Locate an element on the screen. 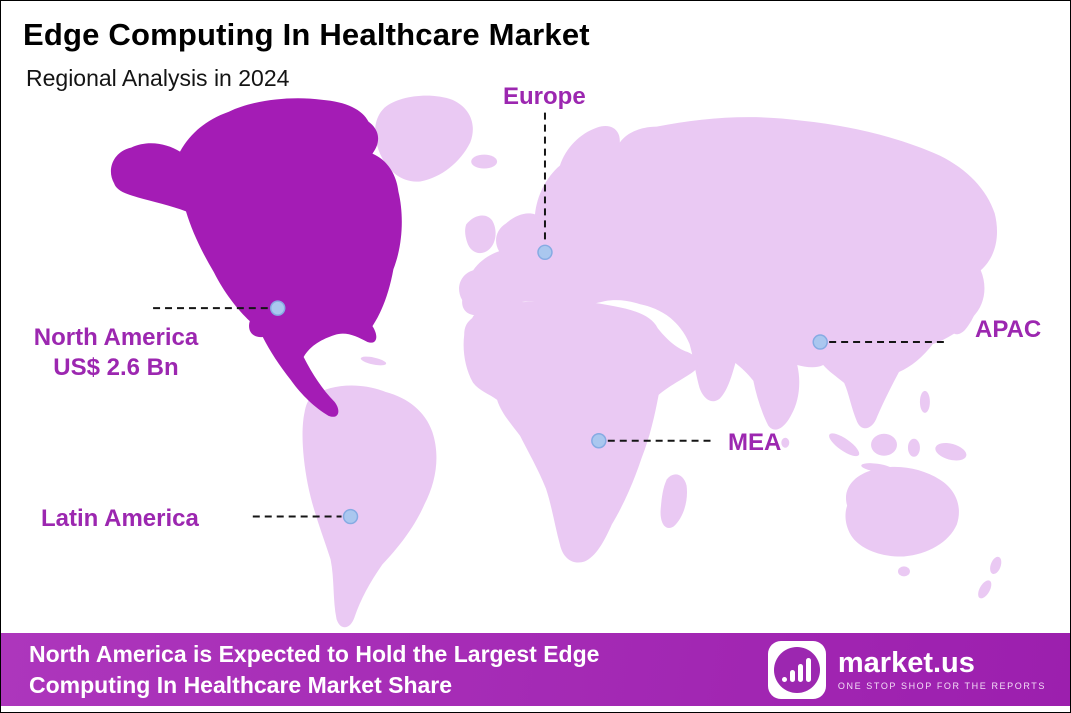 The image size is (1071, 713). marketus-logo-icon is located at coordinates (796, 669).